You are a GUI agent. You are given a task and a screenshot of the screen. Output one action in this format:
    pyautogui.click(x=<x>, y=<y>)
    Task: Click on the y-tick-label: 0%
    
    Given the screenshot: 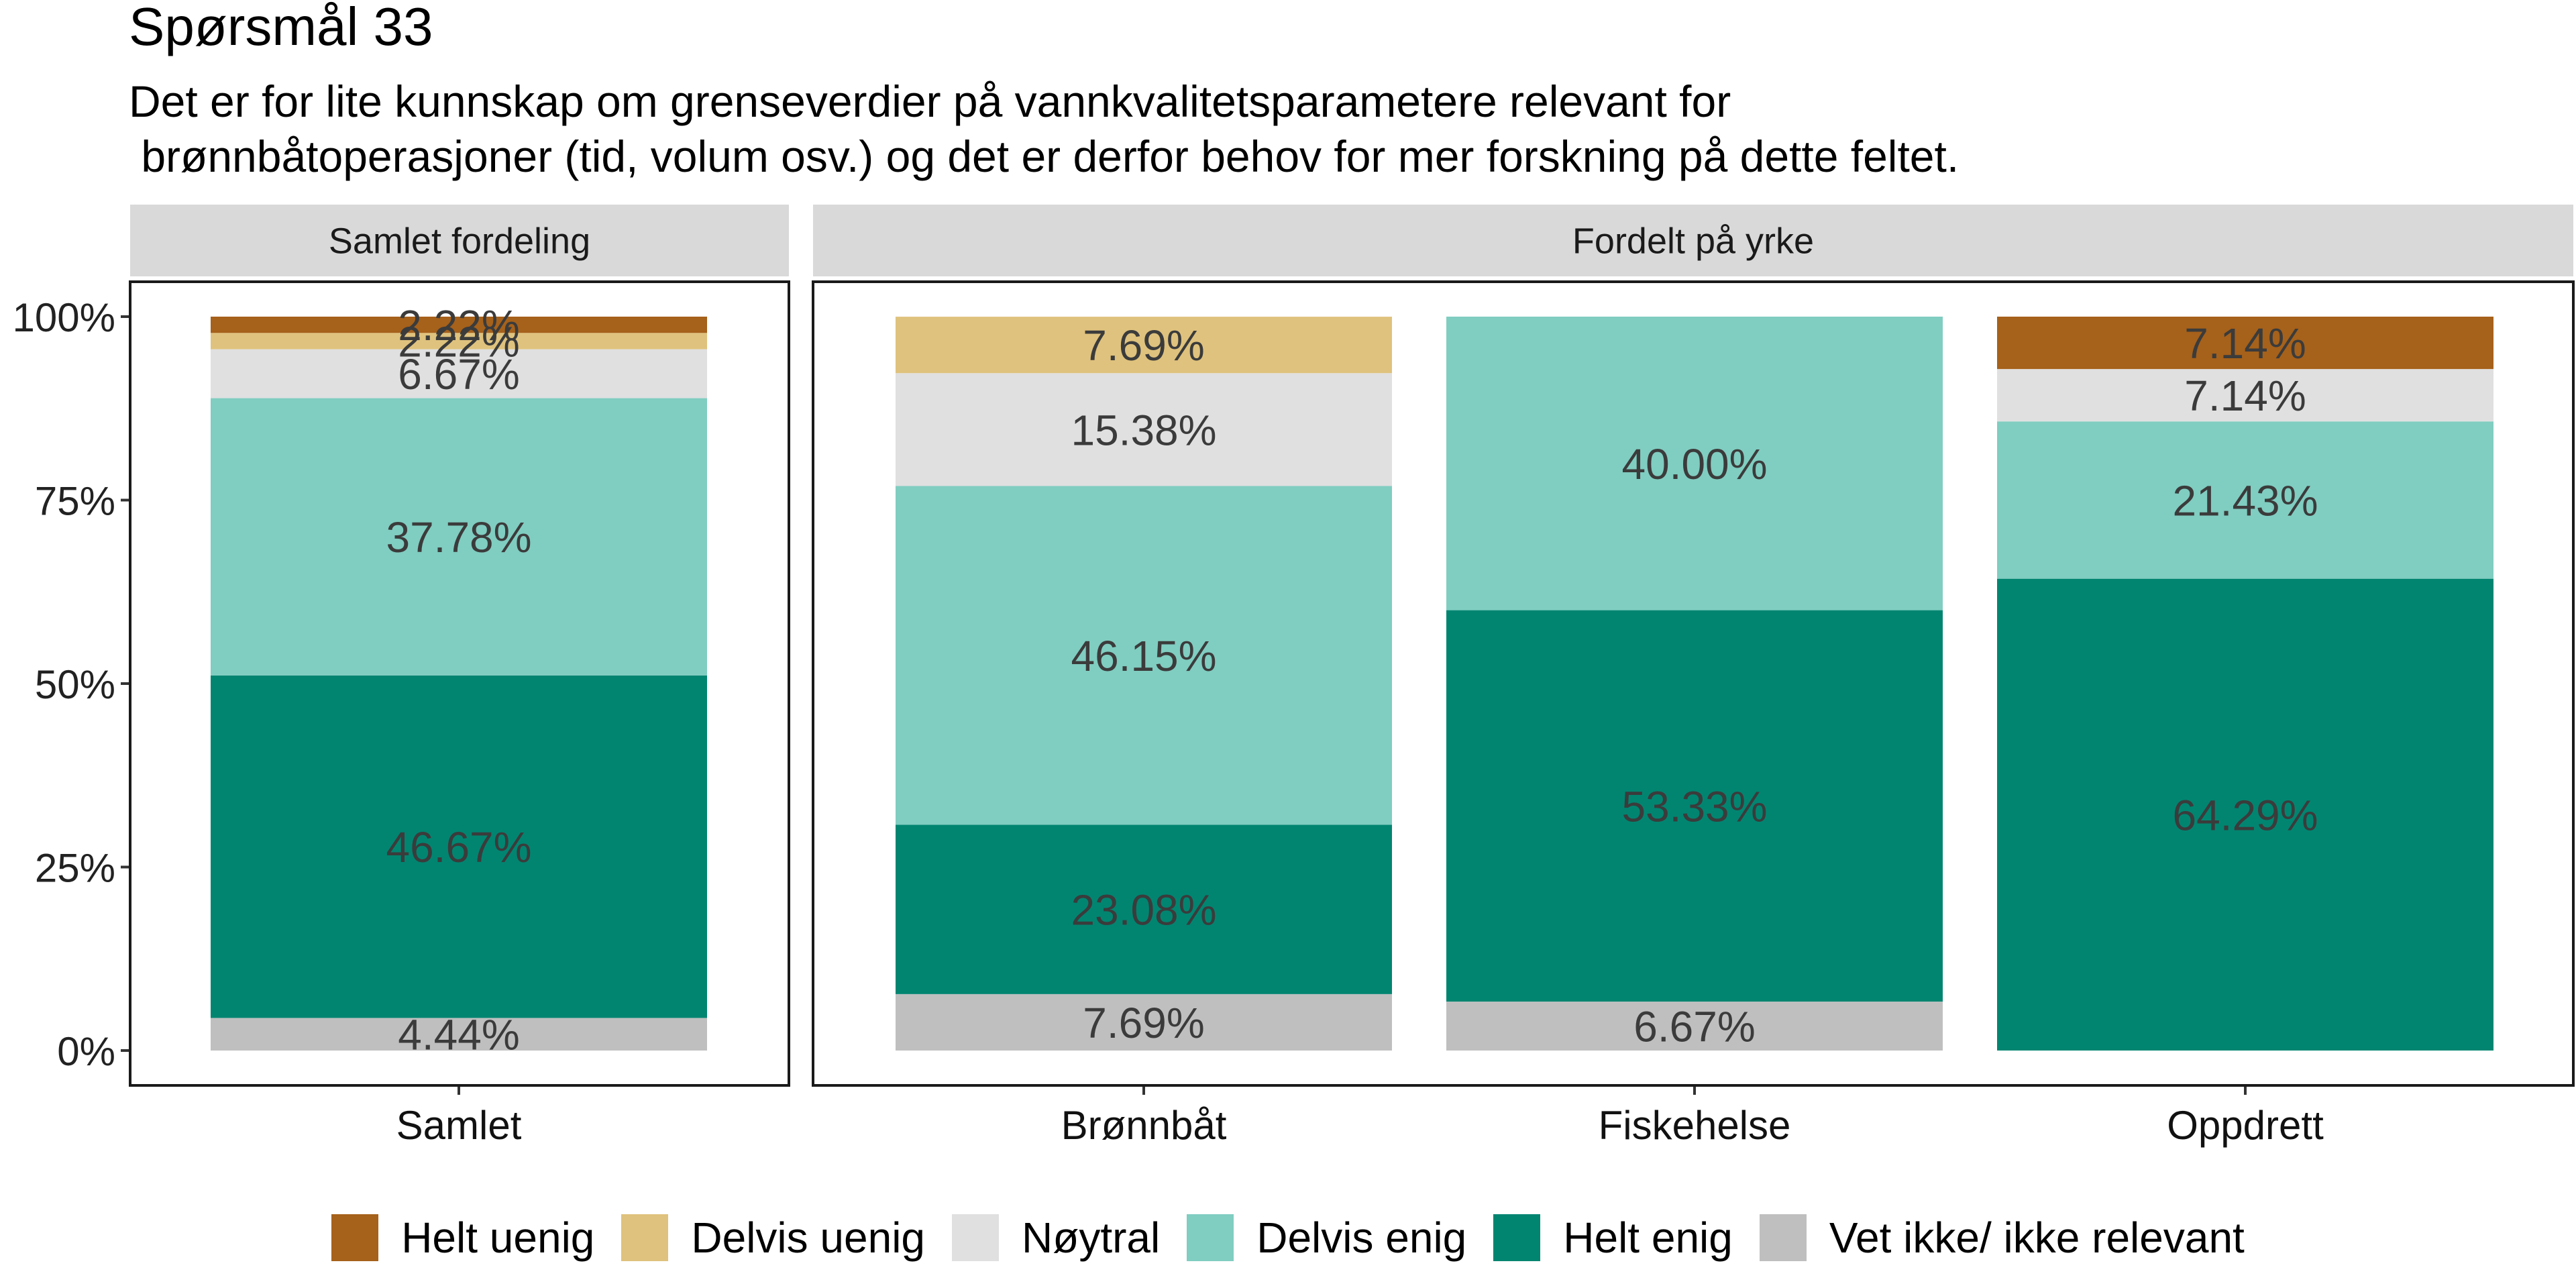 What is the action you would take?
    pyautogui.click(x=86, y=1051)
    